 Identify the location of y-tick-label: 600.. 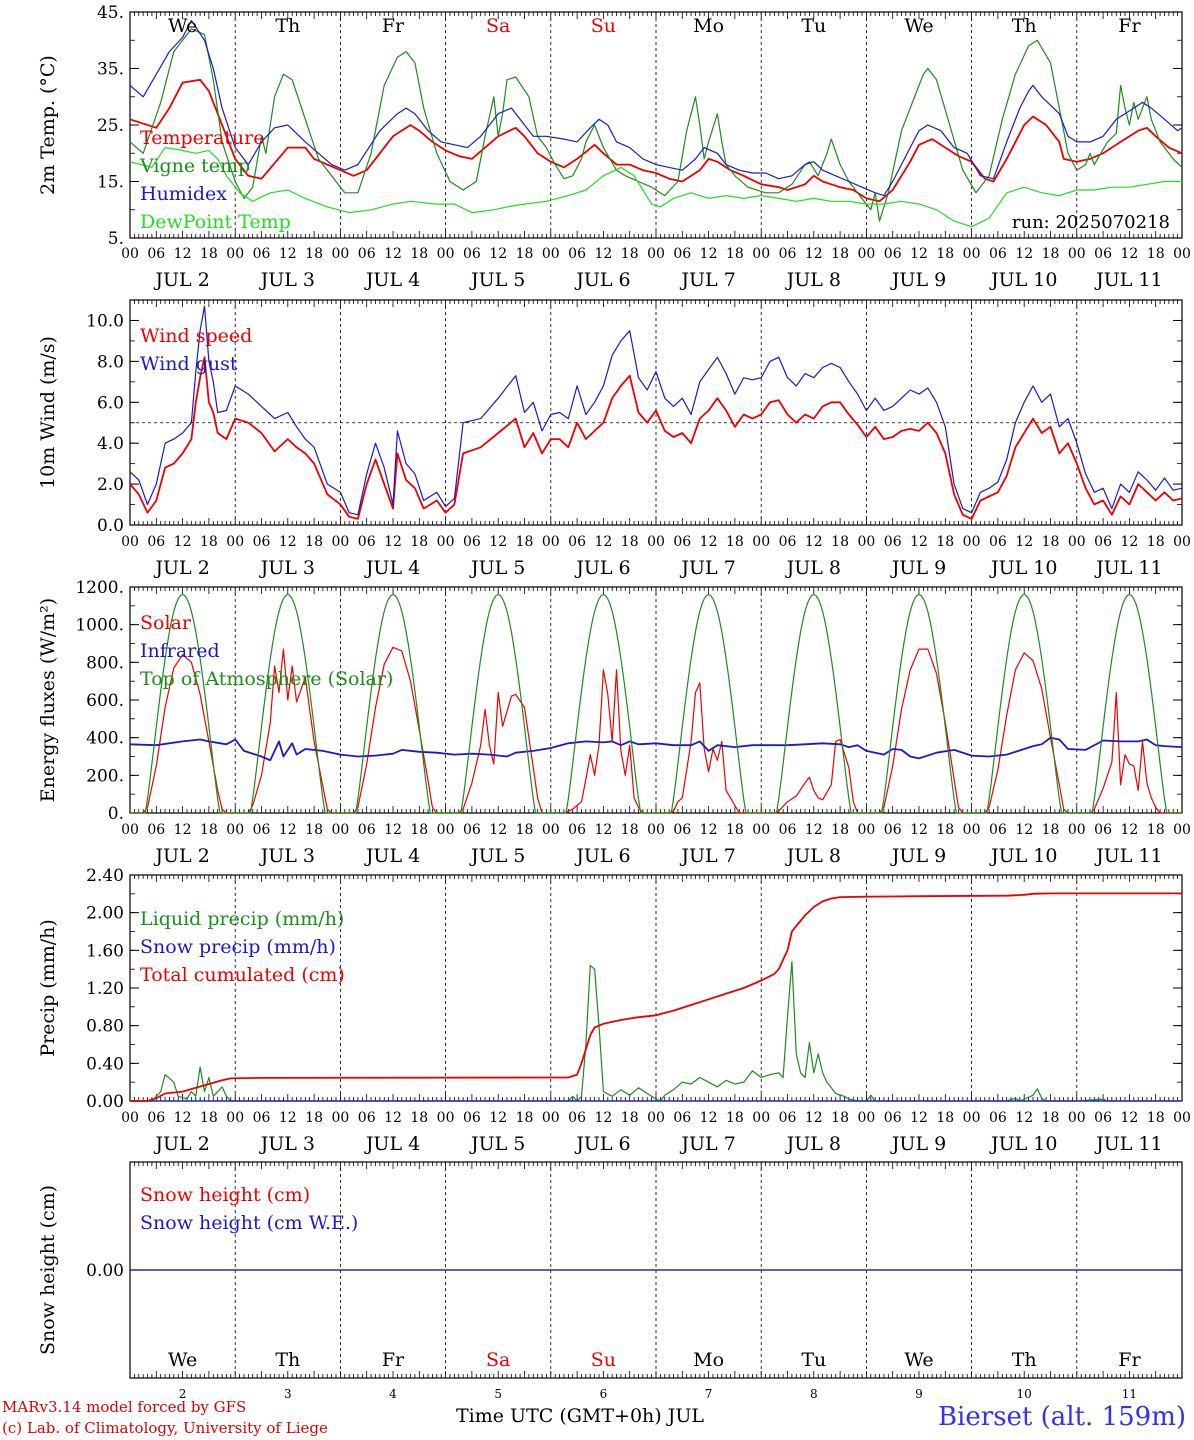
(105, 701).